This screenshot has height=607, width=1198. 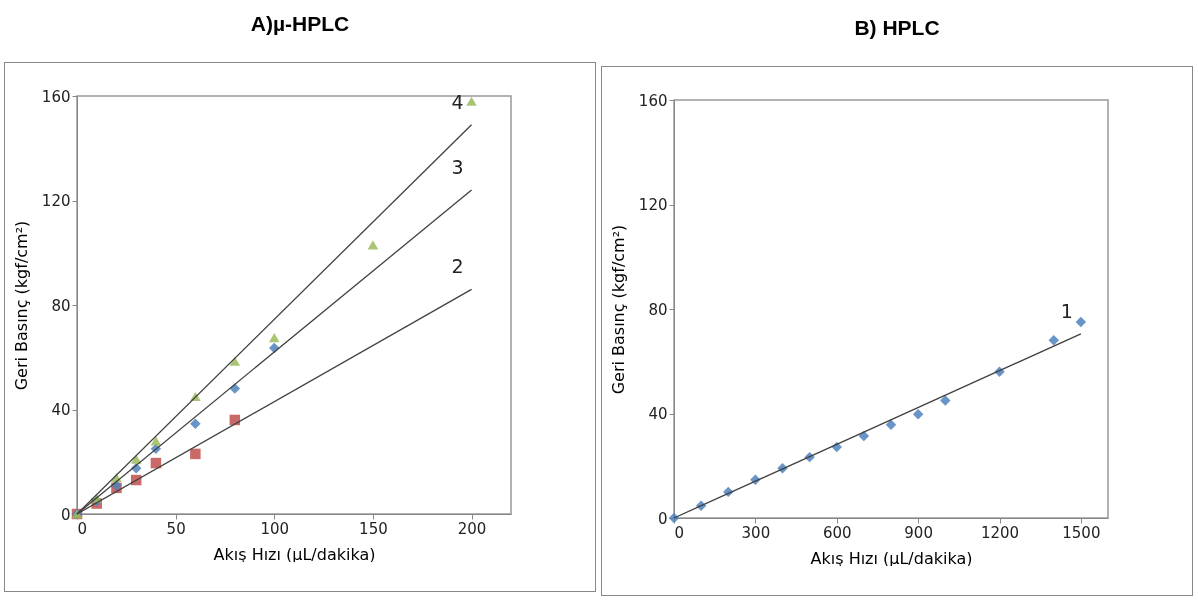 What do you see at coordinates (457, 101) in the screenshot?
I see `series-label: 4` at bounding box center [457, 101].